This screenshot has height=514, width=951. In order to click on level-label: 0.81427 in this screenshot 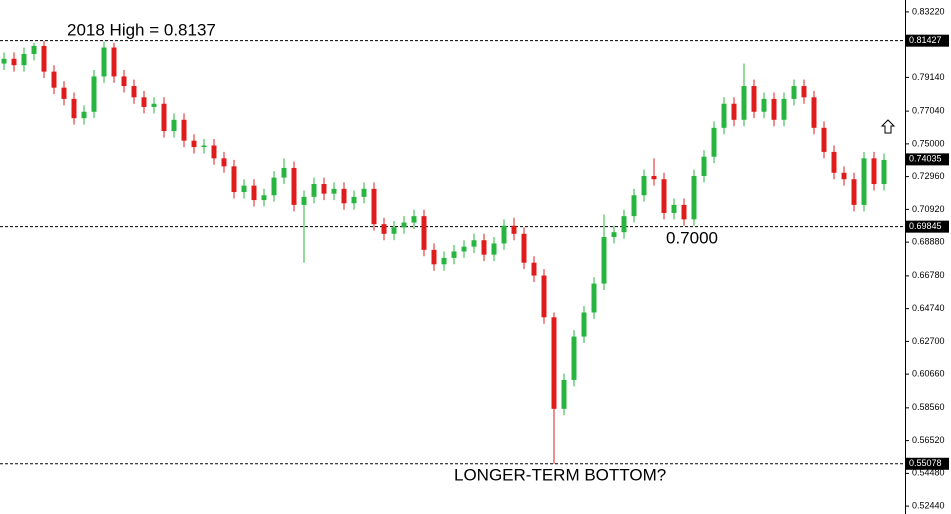, I will do `click(925, 40)`.